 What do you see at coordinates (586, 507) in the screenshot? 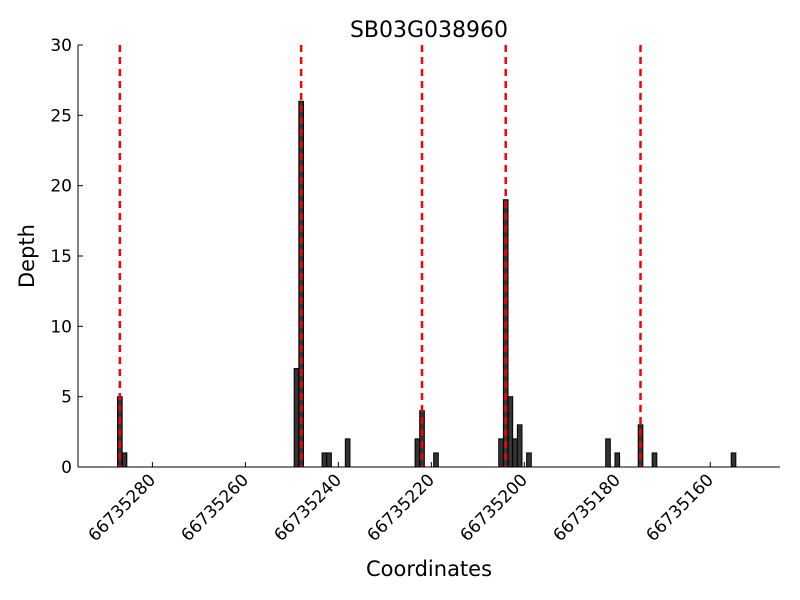
I see `x-tick-label: 66735180` at bounding box center [586, 507].